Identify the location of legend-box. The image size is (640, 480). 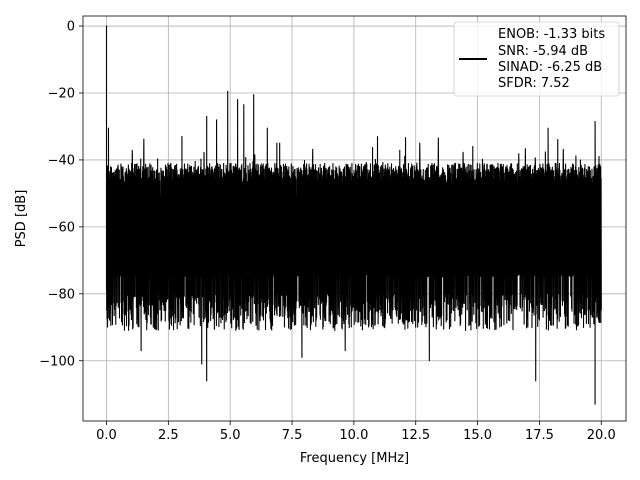
(536, 59).